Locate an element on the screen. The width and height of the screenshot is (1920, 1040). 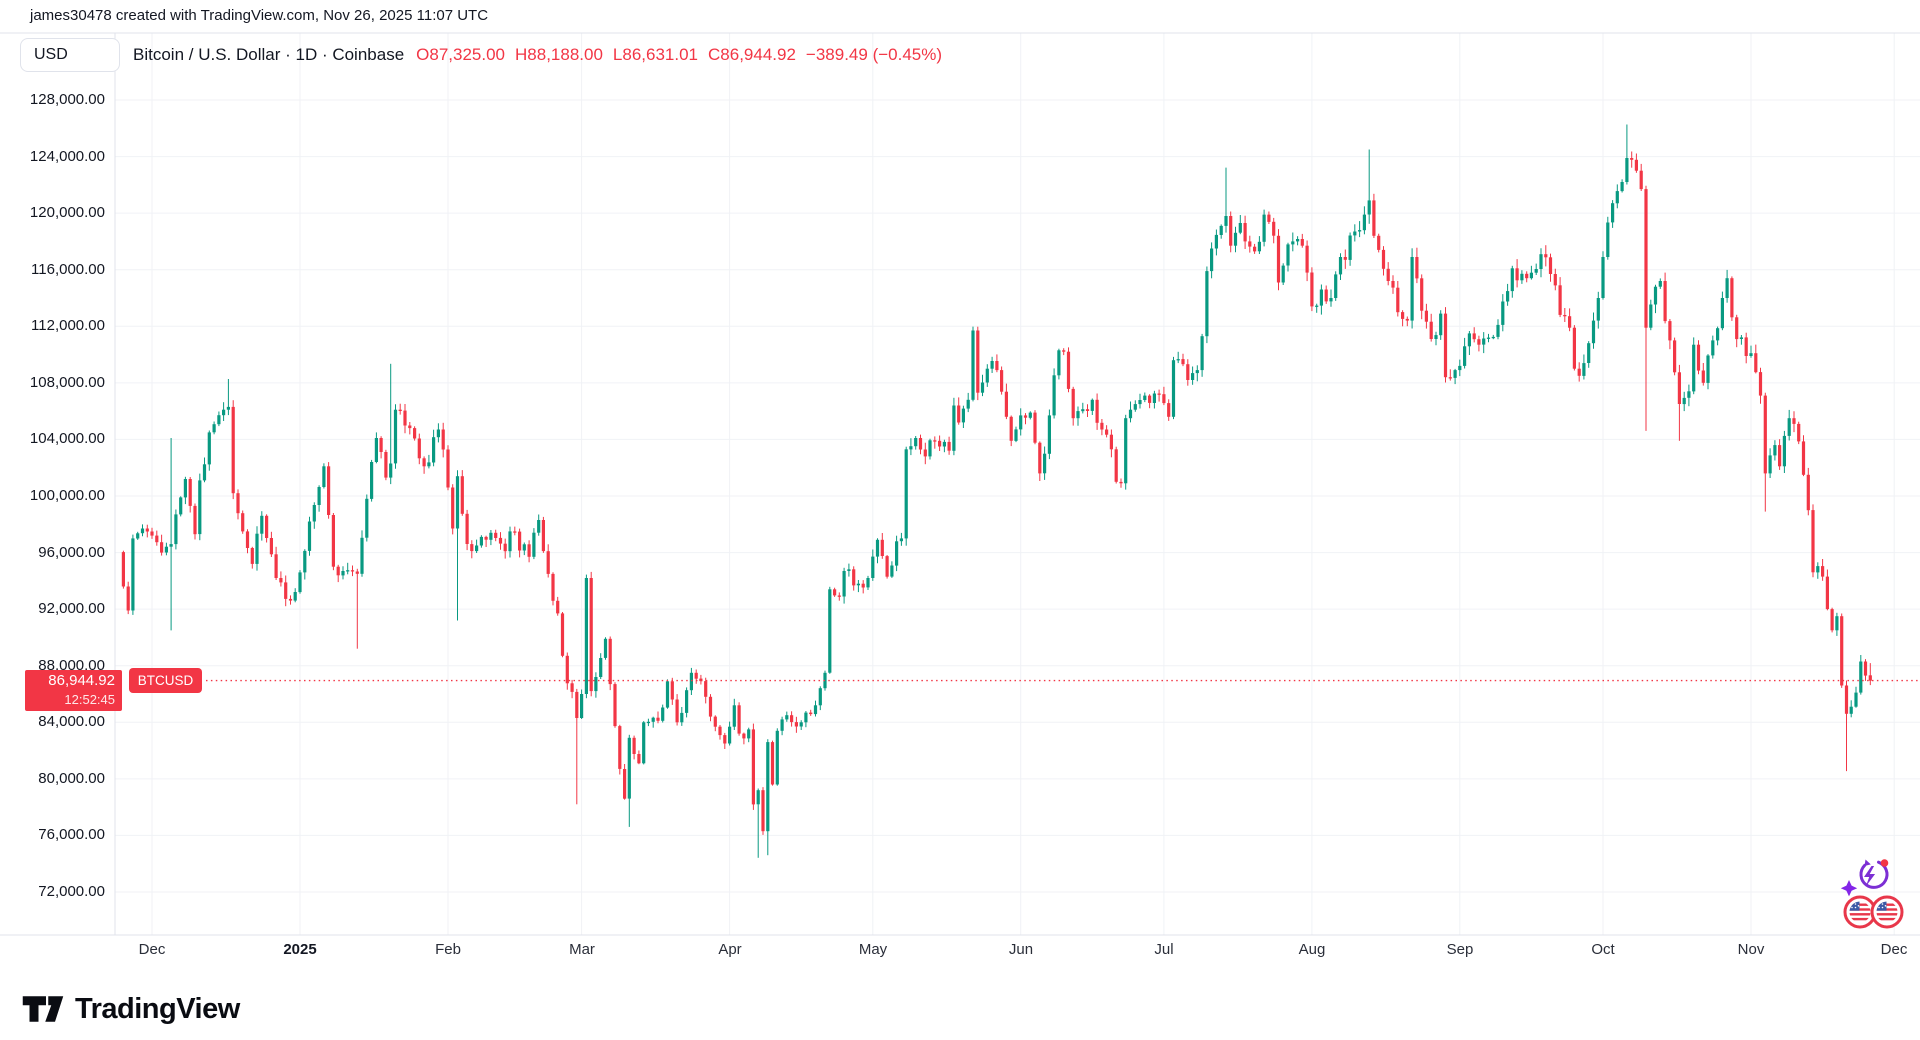
time-scale-label: Feb is located at coordinates (448, 949).